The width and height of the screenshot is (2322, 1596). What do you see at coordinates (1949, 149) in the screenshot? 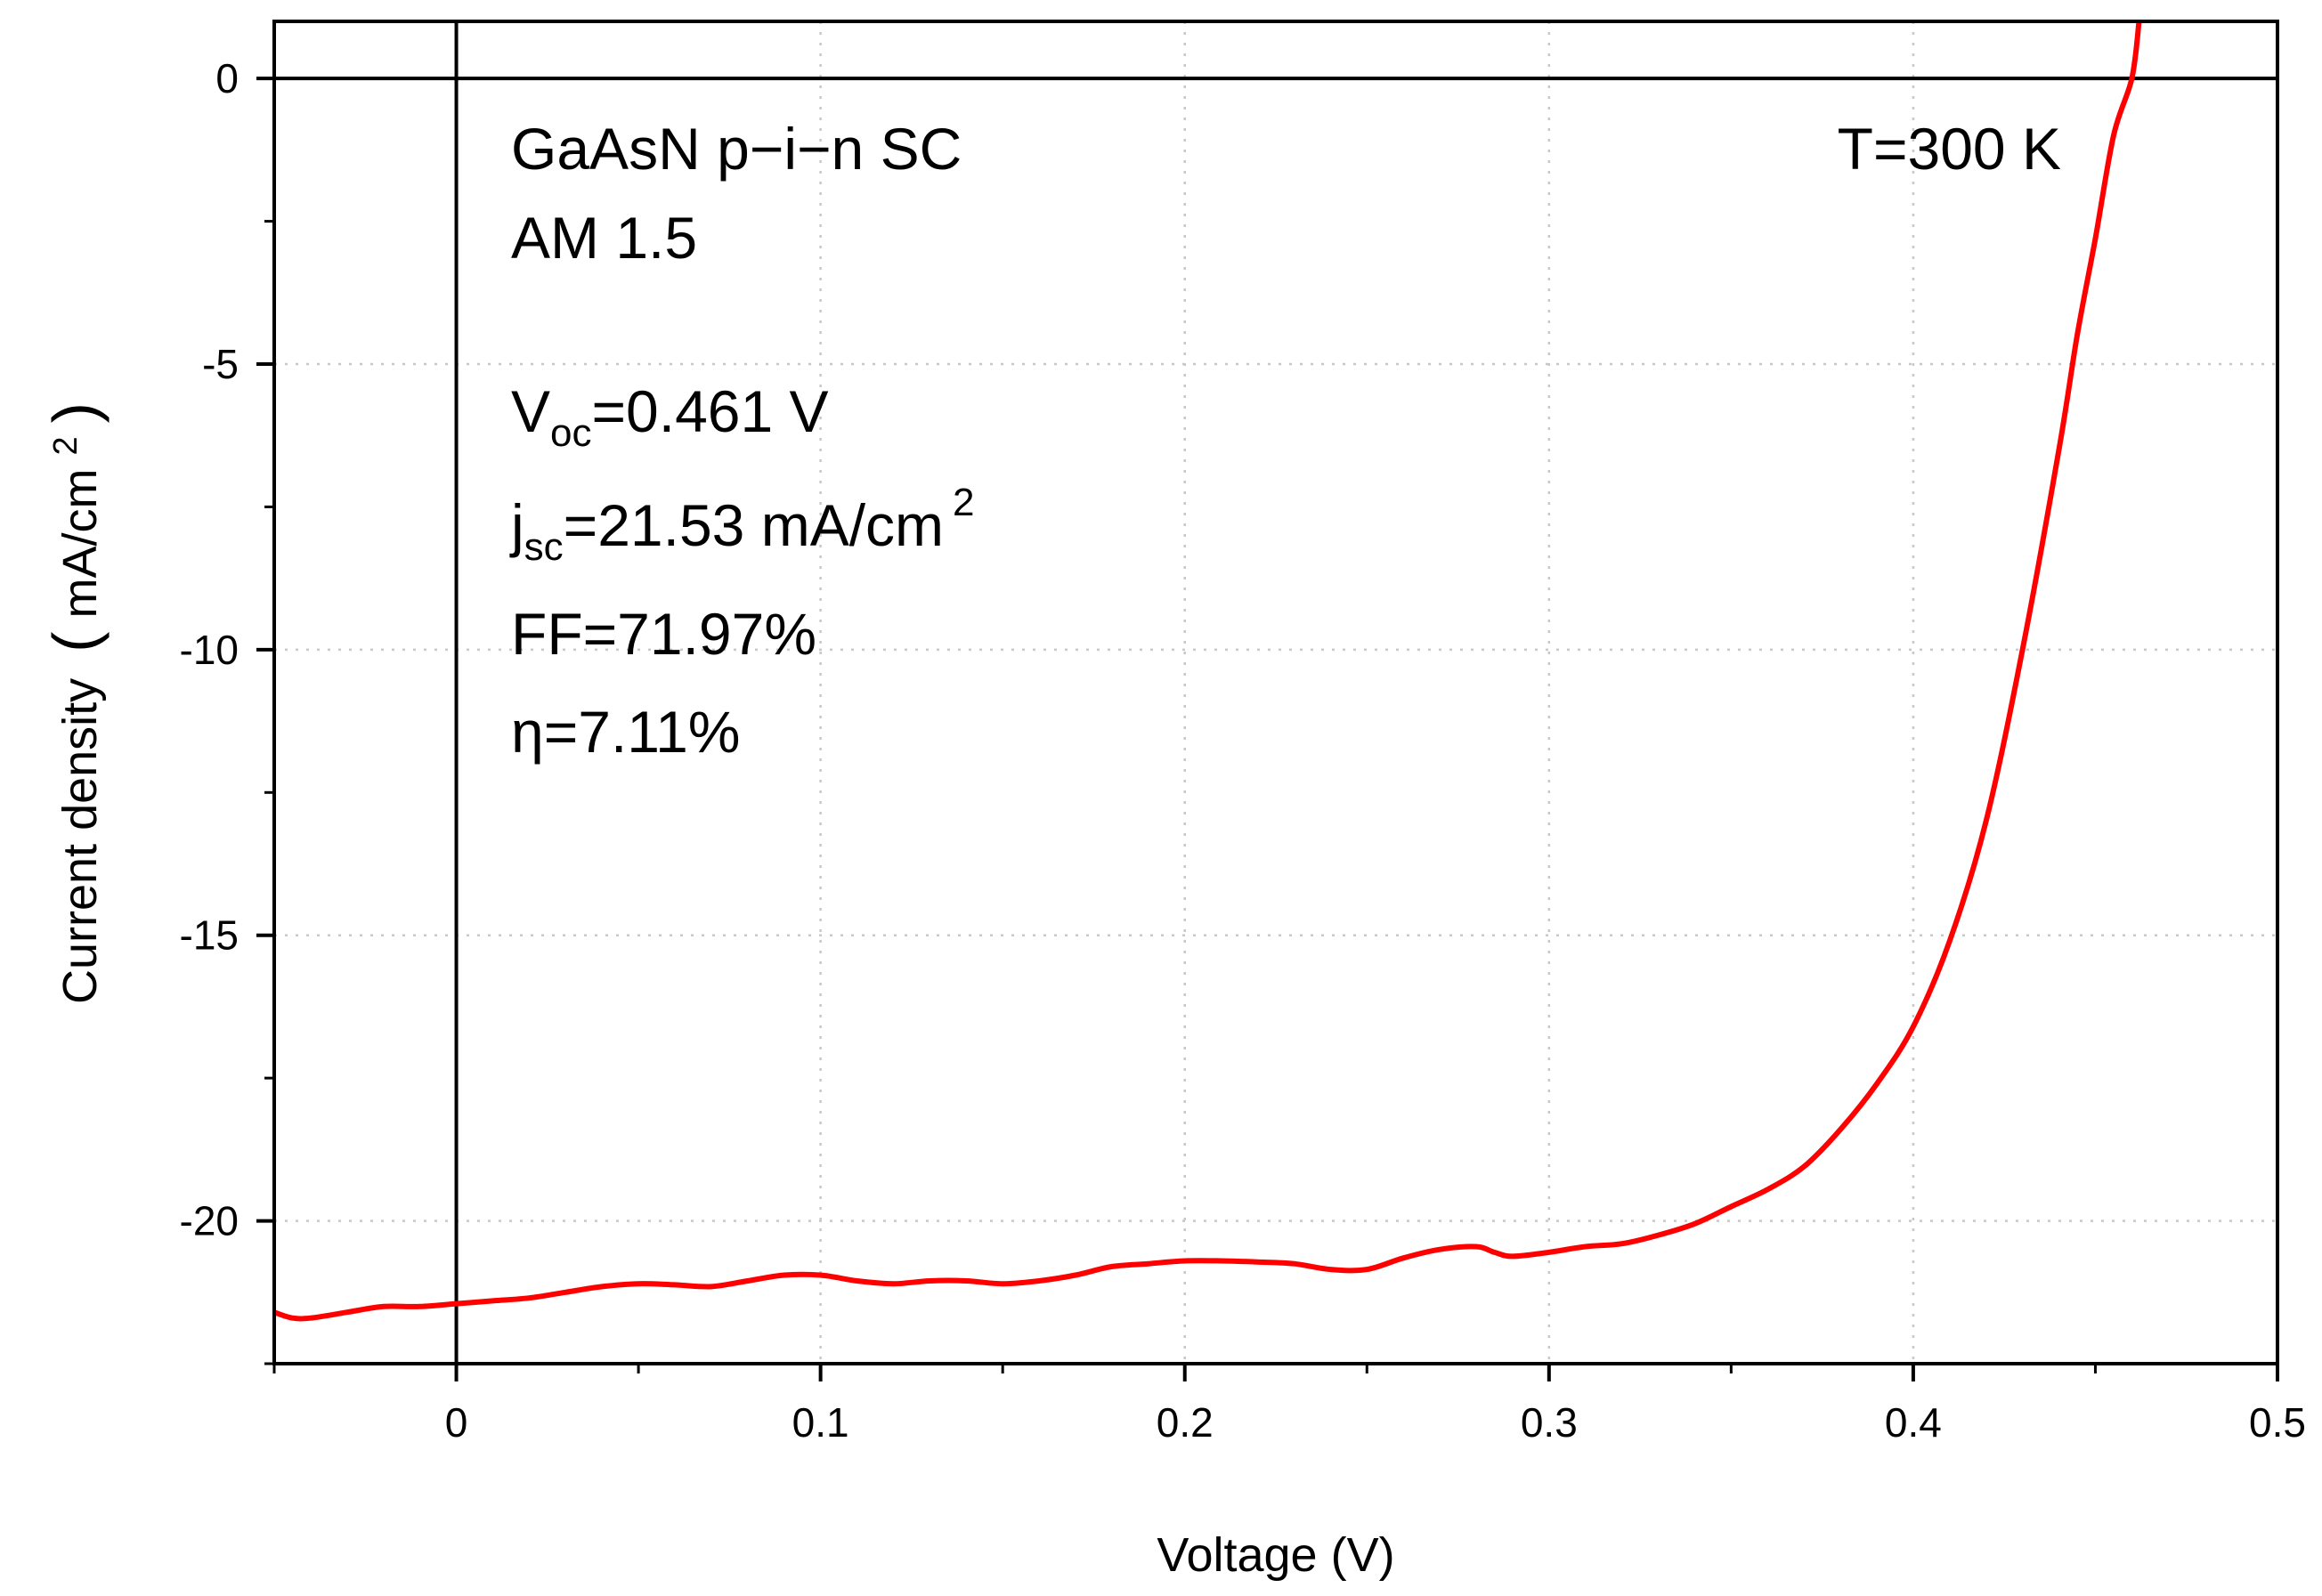
I see `annotation-temperature: T=300 K` at bounding box center [1949, 149].